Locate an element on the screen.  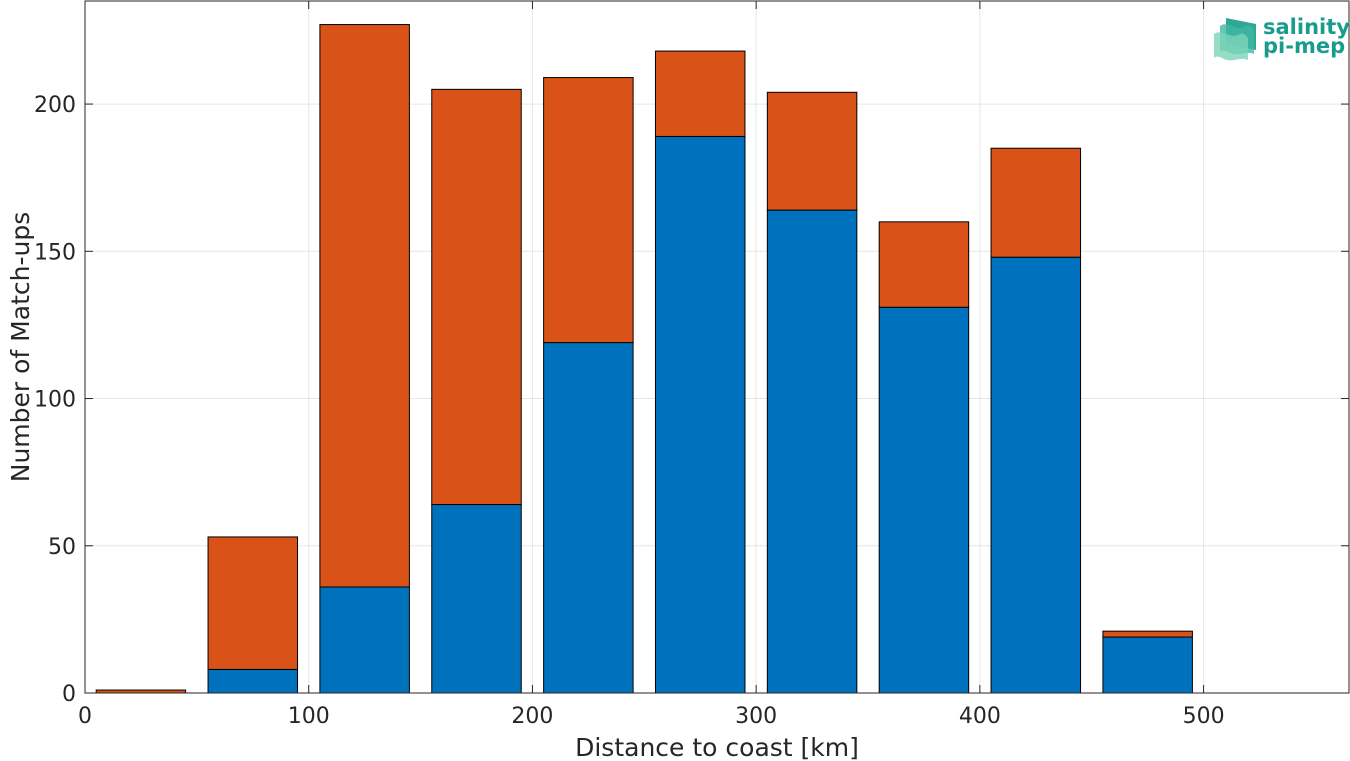
x-tick-label: 300 is located at coordinates (756, 716).